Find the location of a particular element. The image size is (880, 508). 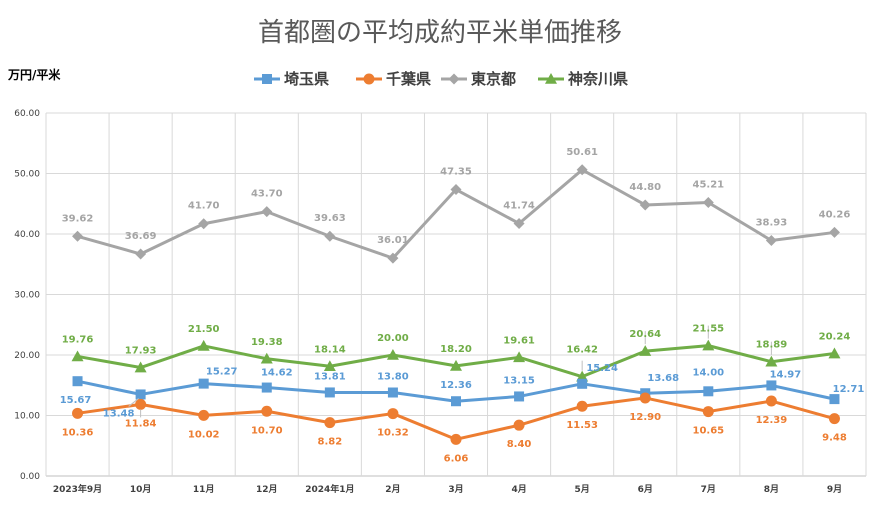

data-label-1-2: 10.02 is located at coordinates (204, 434).